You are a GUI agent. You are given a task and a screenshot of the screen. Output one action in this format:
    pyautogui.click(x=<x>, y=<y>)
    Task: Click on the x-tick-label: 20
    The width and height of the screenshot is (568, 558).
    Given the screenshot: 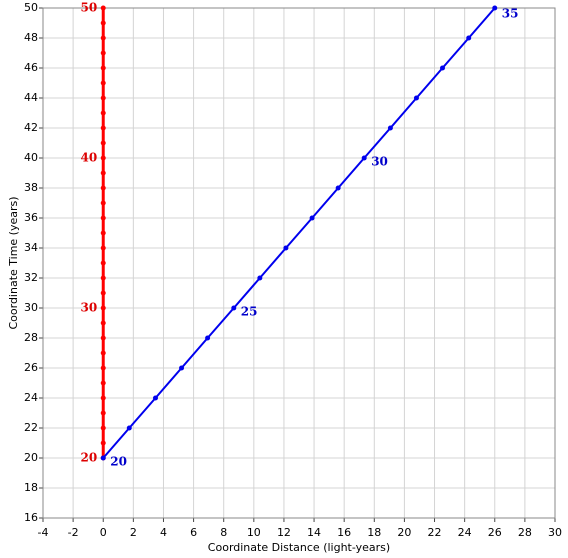 What is the action you would take?
    pyautogui.click(x=404, y=532)
    